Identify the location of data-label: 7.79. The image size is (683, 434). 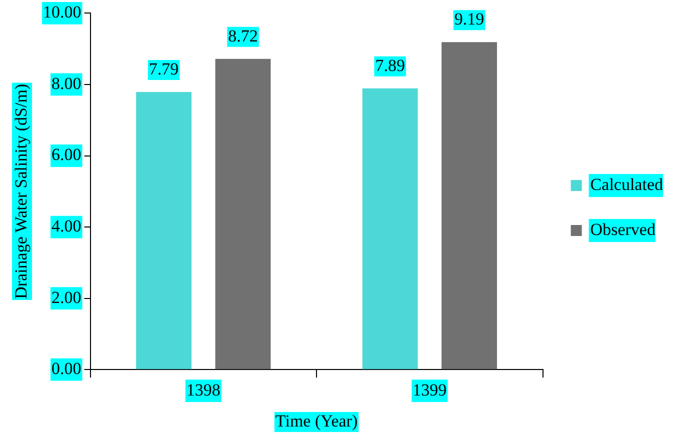
(163, 68).